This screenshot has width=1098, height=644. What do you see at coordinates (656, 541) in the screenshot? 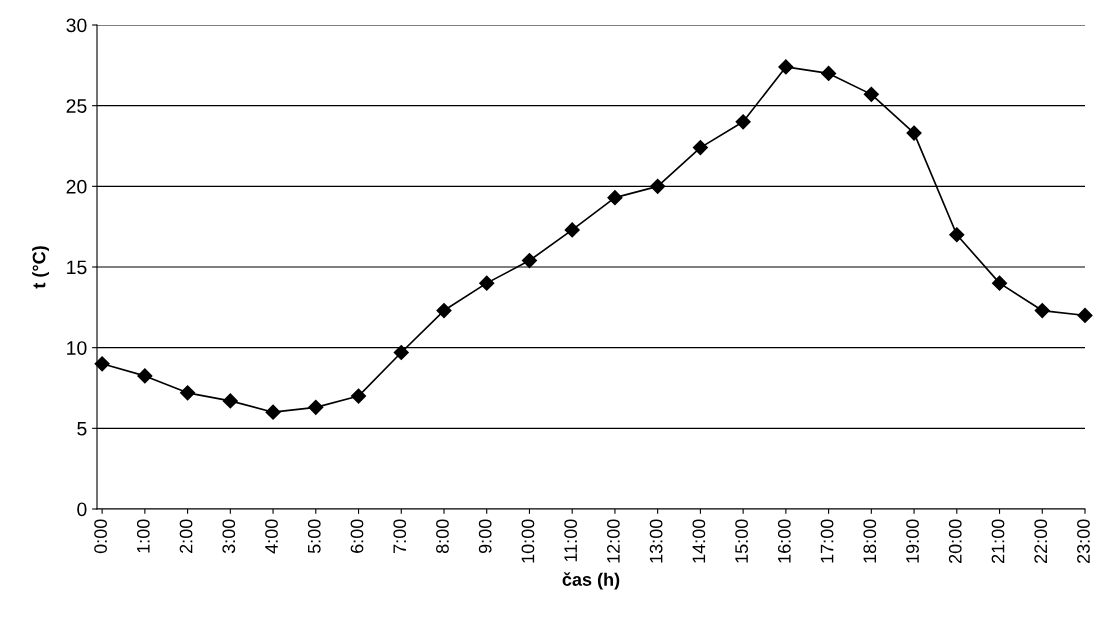
I see `x-tick-label: 13:00` at bounding box center [656, 541].